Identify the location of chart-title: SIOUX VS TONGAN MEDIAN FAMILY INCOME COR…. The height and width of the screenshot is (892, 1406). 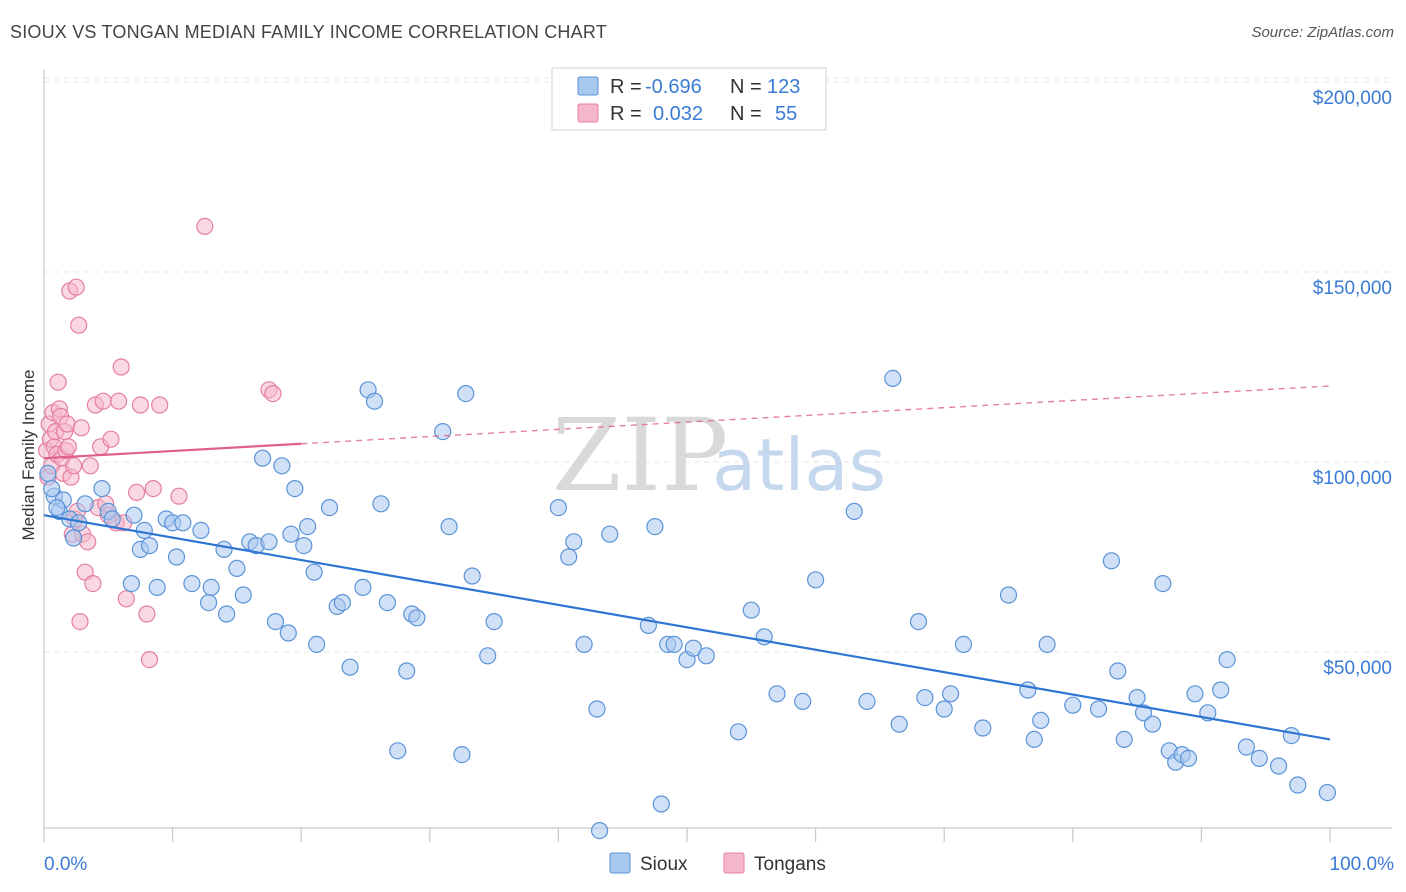
(308, 32).